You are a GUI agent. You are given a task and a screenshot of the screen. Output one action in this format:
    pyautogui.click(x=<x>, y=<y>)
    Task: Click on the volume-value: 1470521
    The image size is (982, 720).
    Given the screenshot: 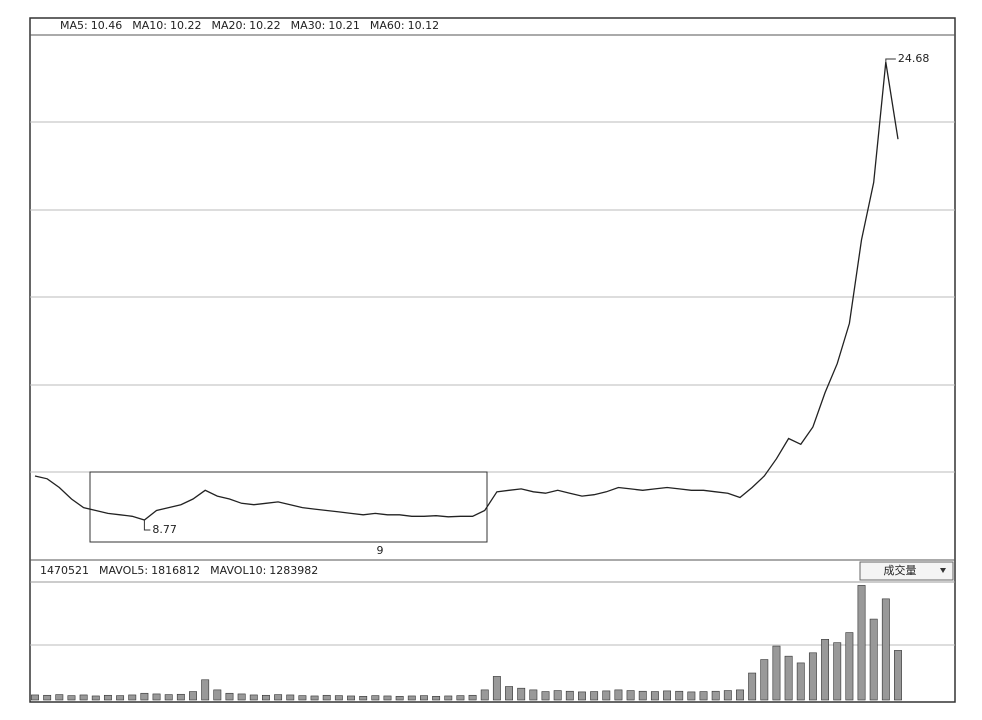 What is the action you would take?
    pyautogui.click(x=64, y=570)
    